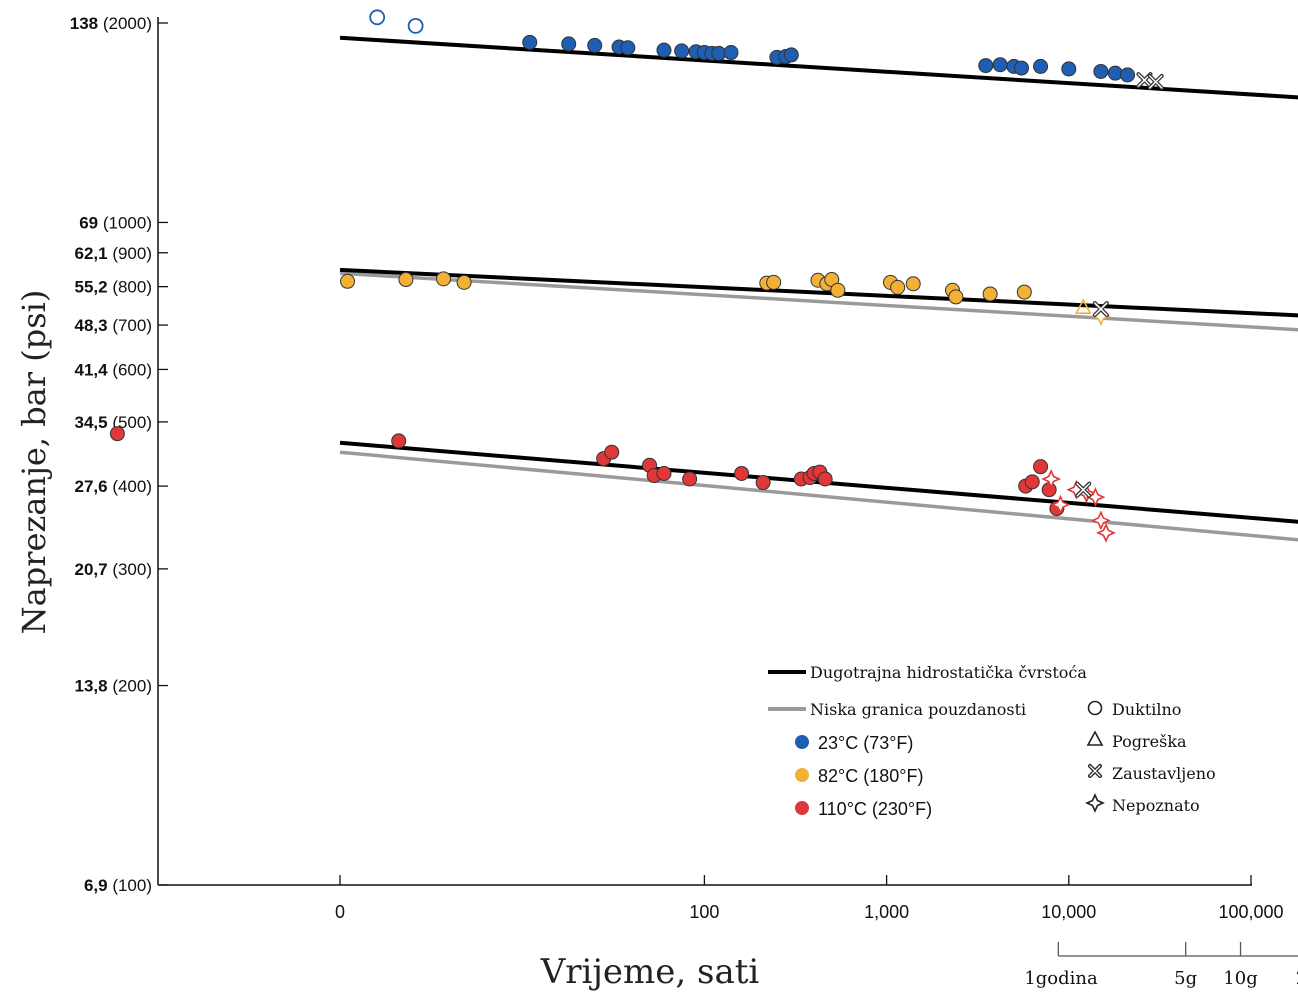 The image size is (1298, 994). Describe the element at coordinates (34, 462) in the screenshot. I see `y-axis-title: Naprezanje, bar (psi)` at that location.